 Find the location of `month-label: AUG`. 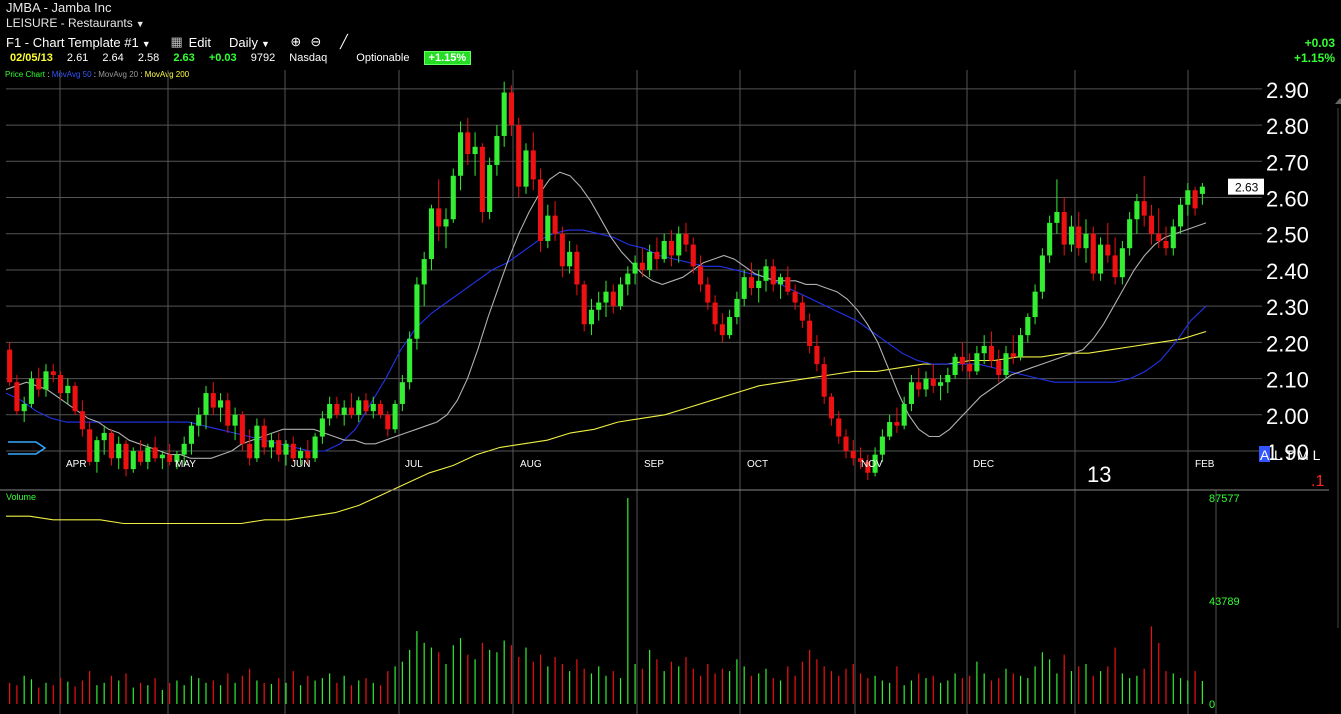

month-label: AUG is located at coordinates (531, 464).